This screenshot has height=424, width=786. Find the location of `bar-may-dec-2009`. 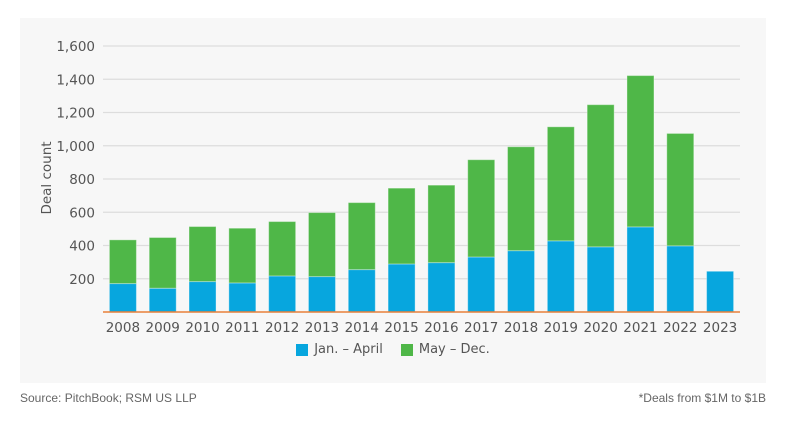

bar-may-dec-2009 is located at coordinates (162, 263).